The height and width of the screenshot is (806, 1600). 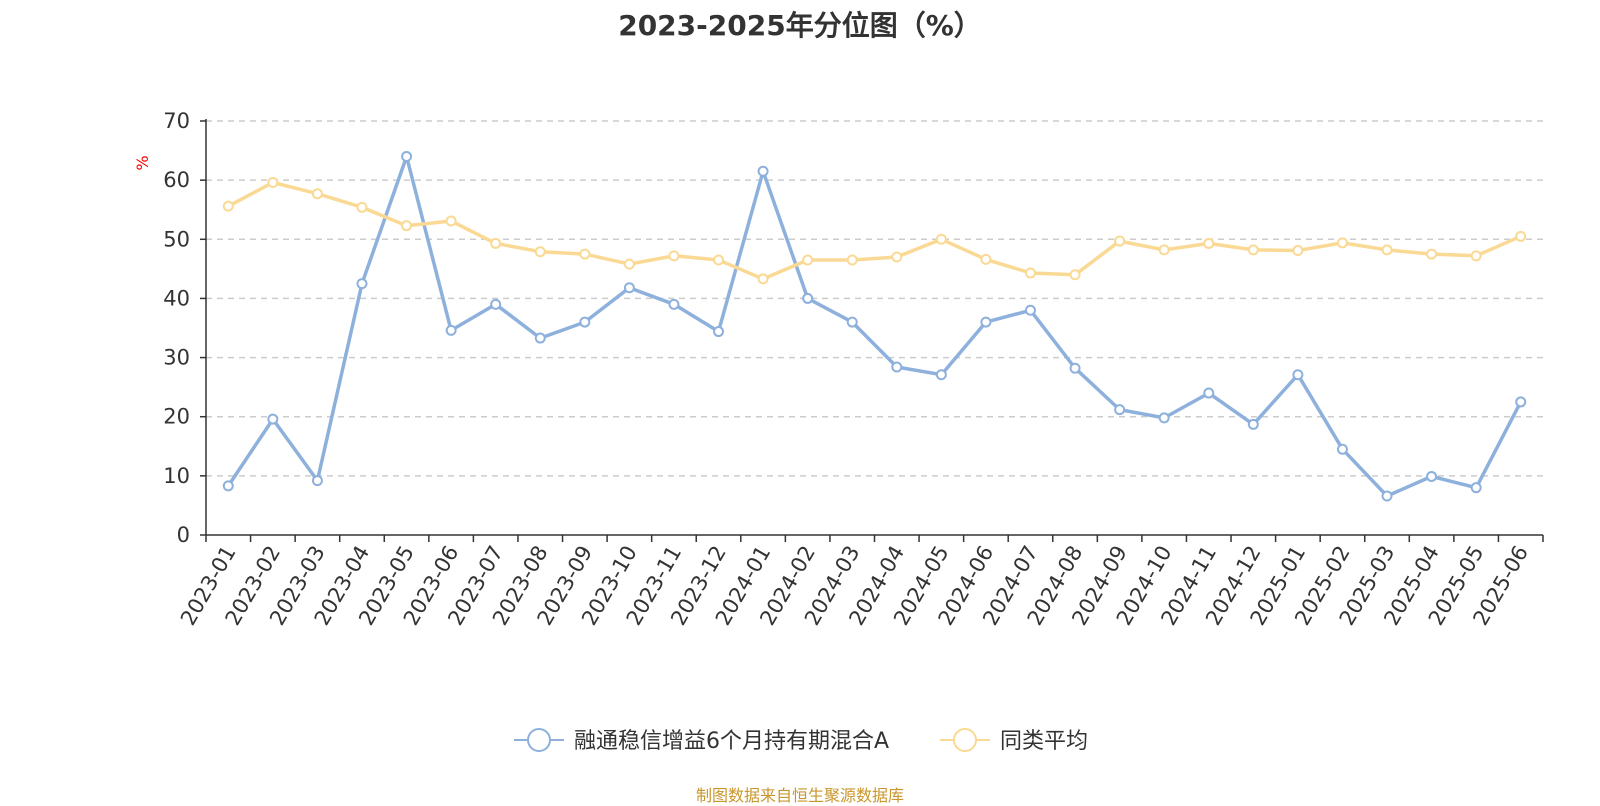 I want to click on y-tick-label: 10, so click(x=176, y=476).